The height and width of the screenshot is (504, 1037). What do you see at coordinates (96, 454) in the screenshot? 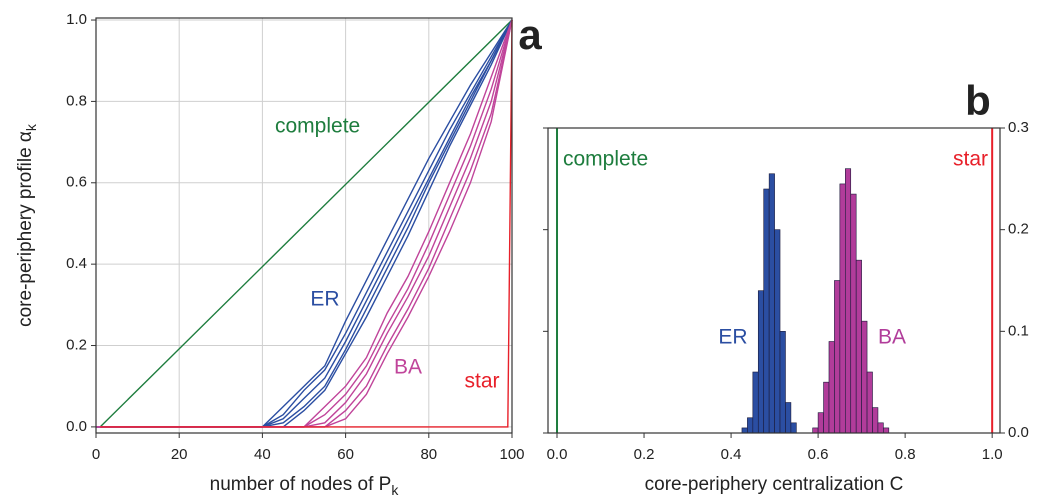
I see `x-tick-label: 0` at bounding box center [96, 454].